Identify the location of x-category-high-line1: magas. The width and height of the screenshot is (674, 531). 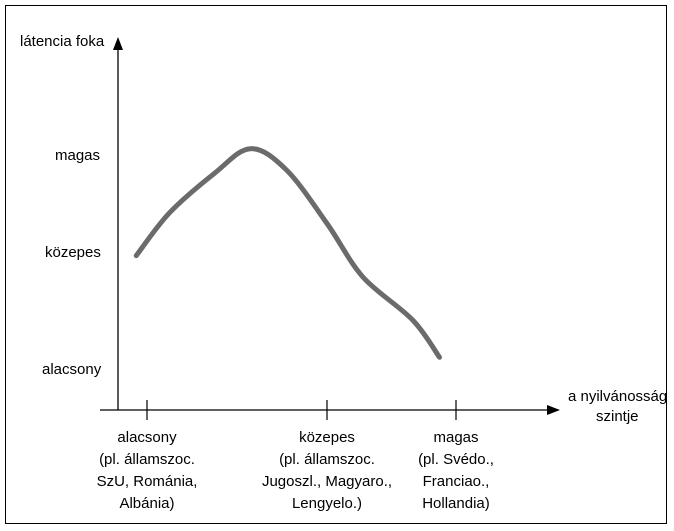
(455, 437).